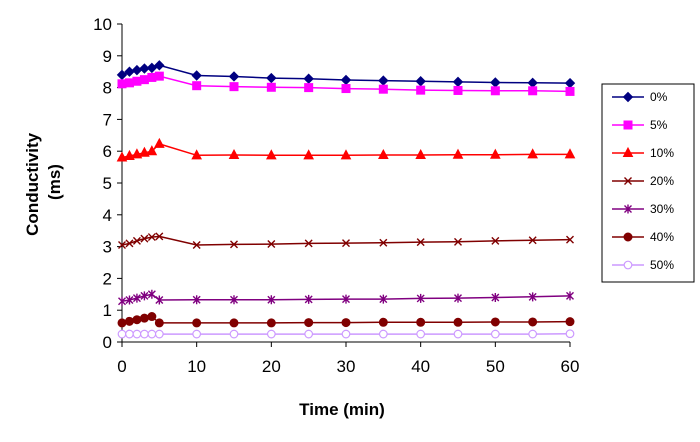 The image size is (700, 442). I want to click on legend-label: 10%, so click(662, 153).